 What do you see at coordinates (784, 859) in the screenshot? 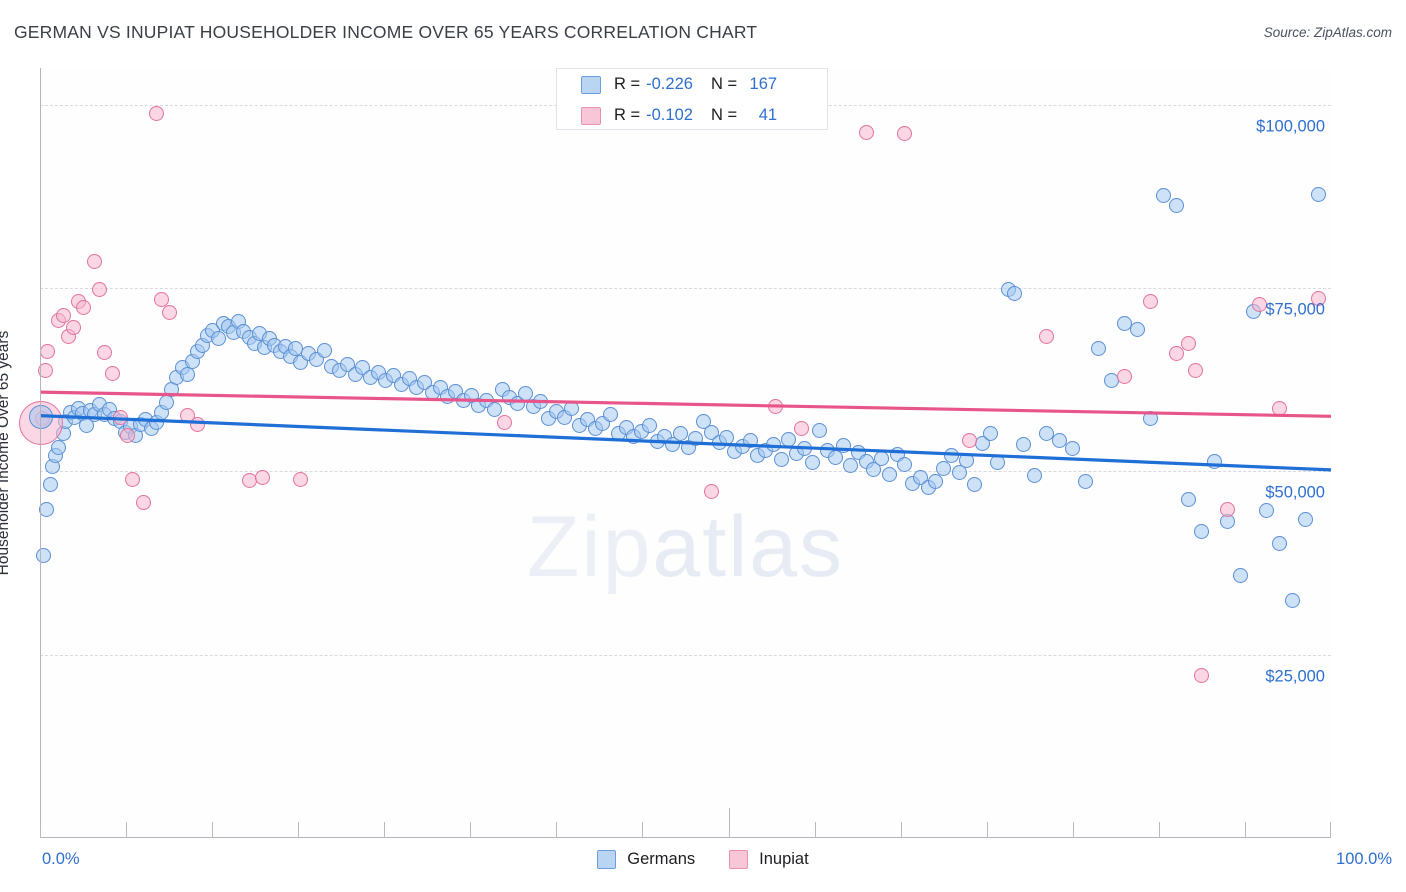
I see `legend-label-inupiat: Inupiat` at bounding box center [784, 859].